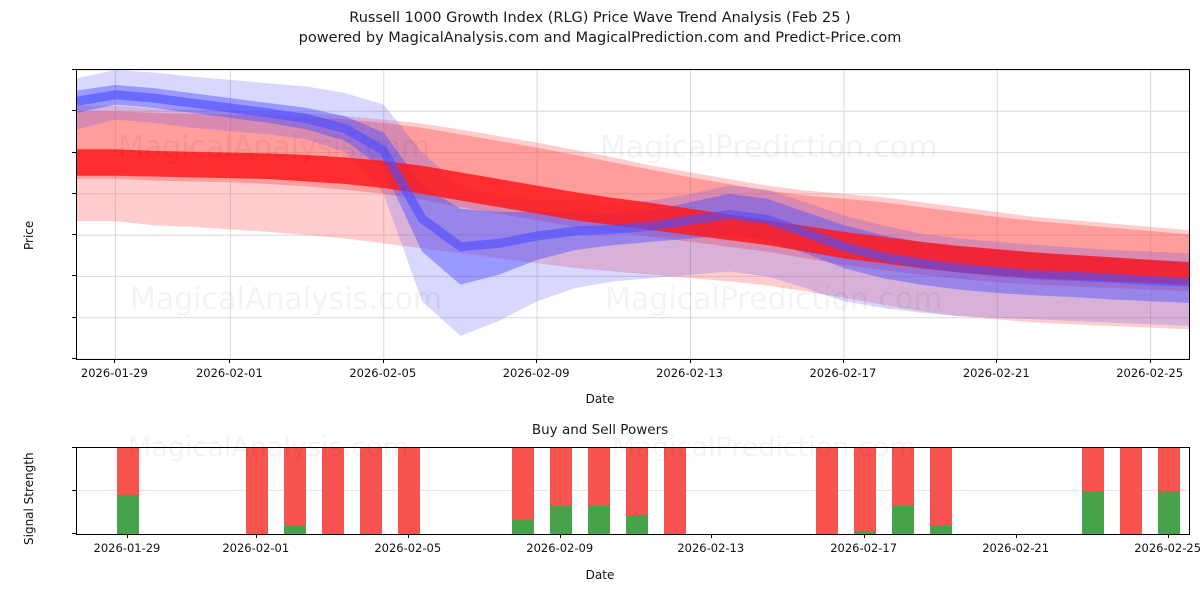 This screenshot has width=1200, height=600. What do you see at coordinates (29, 498) in the screenshot?
I see `signal-y-axis-label: Signal Strength` at bounding box center [29, 498].